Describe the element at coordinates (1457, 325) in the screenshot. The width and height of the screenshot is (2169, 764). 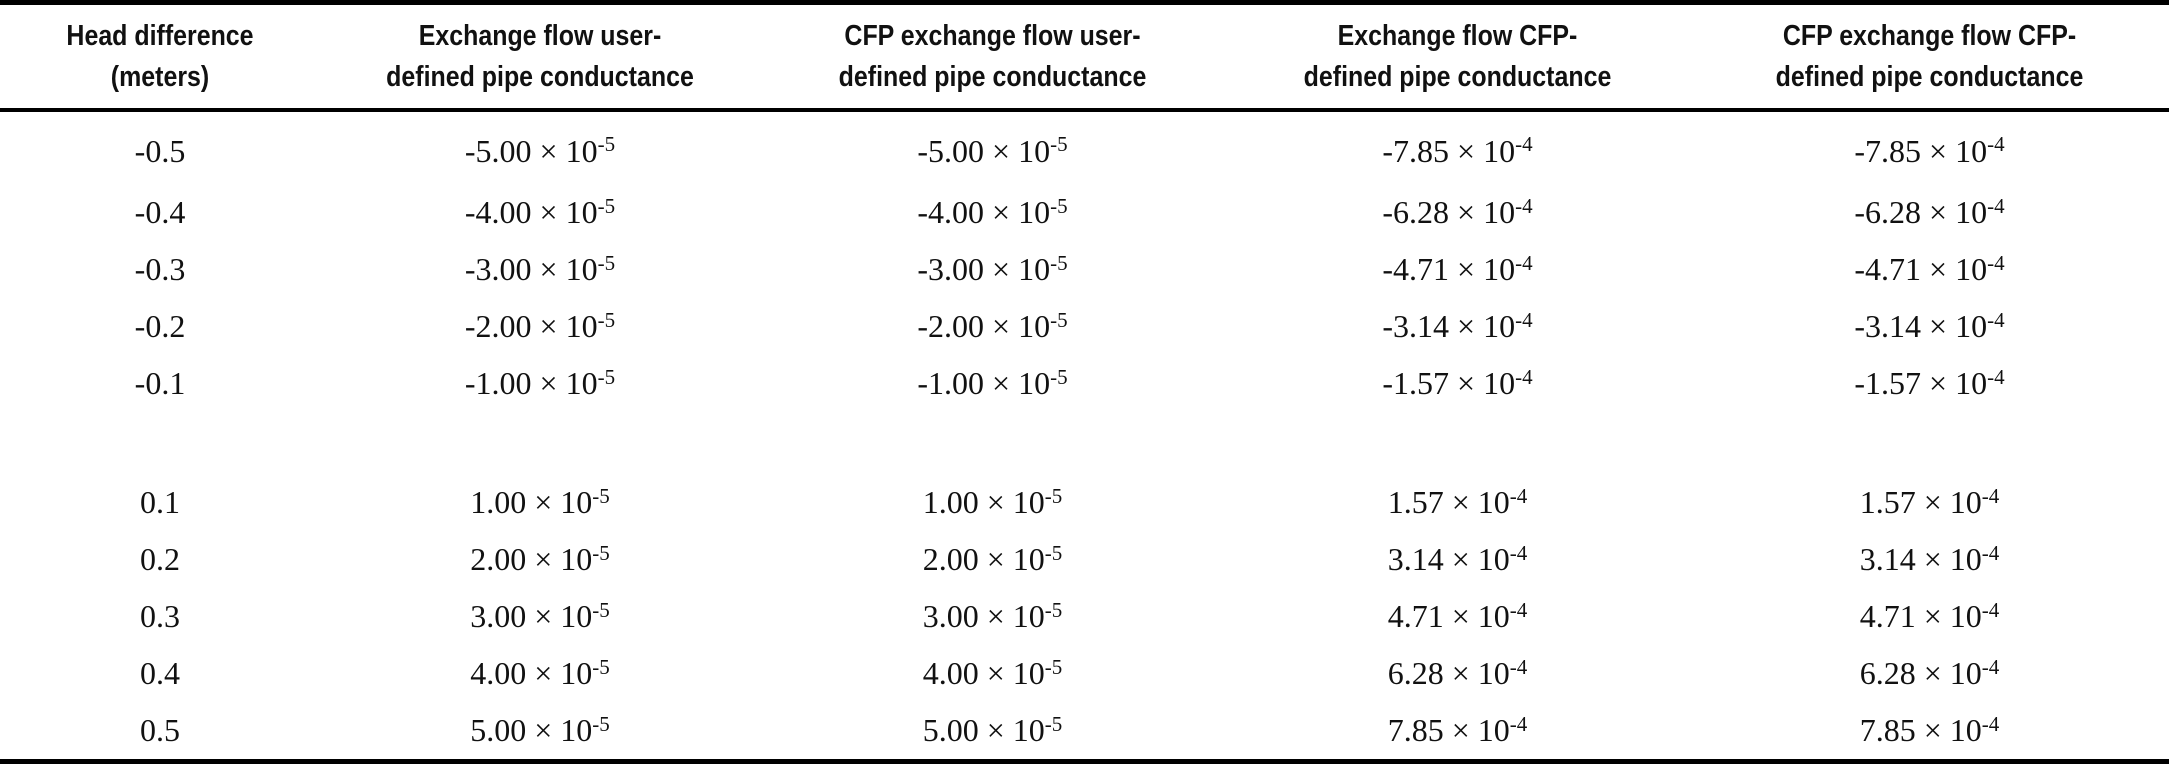
I see `value-cell-exchange-flow-cfp-defined: -3.14 × 10⁻⁴` at that location.